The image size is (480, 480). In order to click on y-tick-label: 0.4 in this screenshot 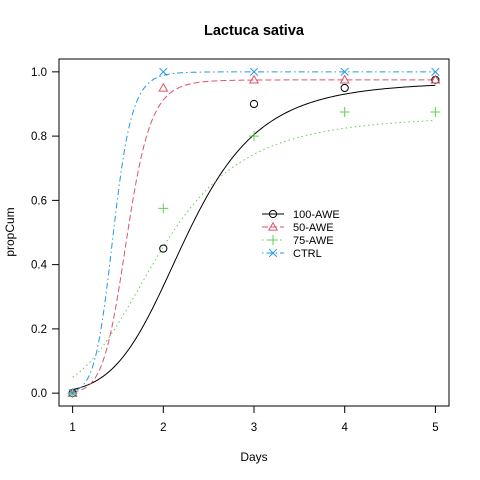, I will do `click(39, 266)`.